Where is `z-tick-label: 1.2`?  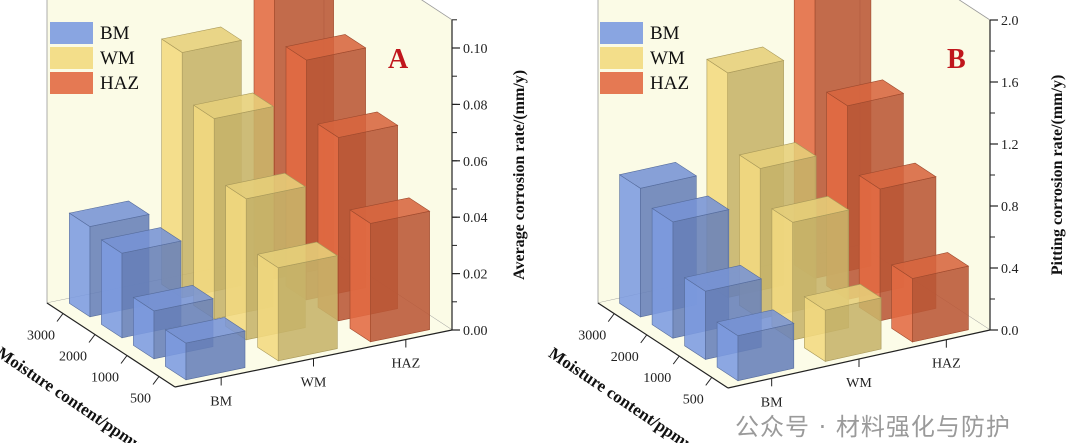
z-tick-label: 1.2 is located at coordinates (1010, 145).